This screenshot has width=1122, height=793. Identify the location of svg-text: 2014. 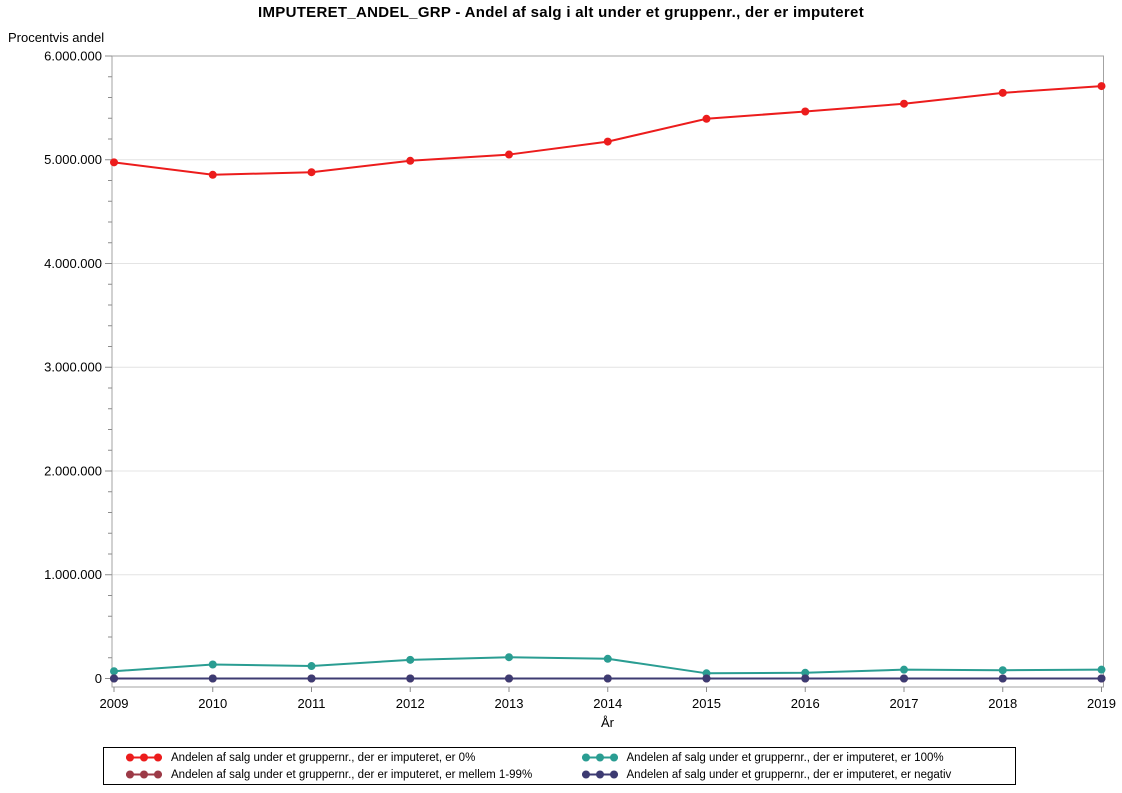
(607, 703).